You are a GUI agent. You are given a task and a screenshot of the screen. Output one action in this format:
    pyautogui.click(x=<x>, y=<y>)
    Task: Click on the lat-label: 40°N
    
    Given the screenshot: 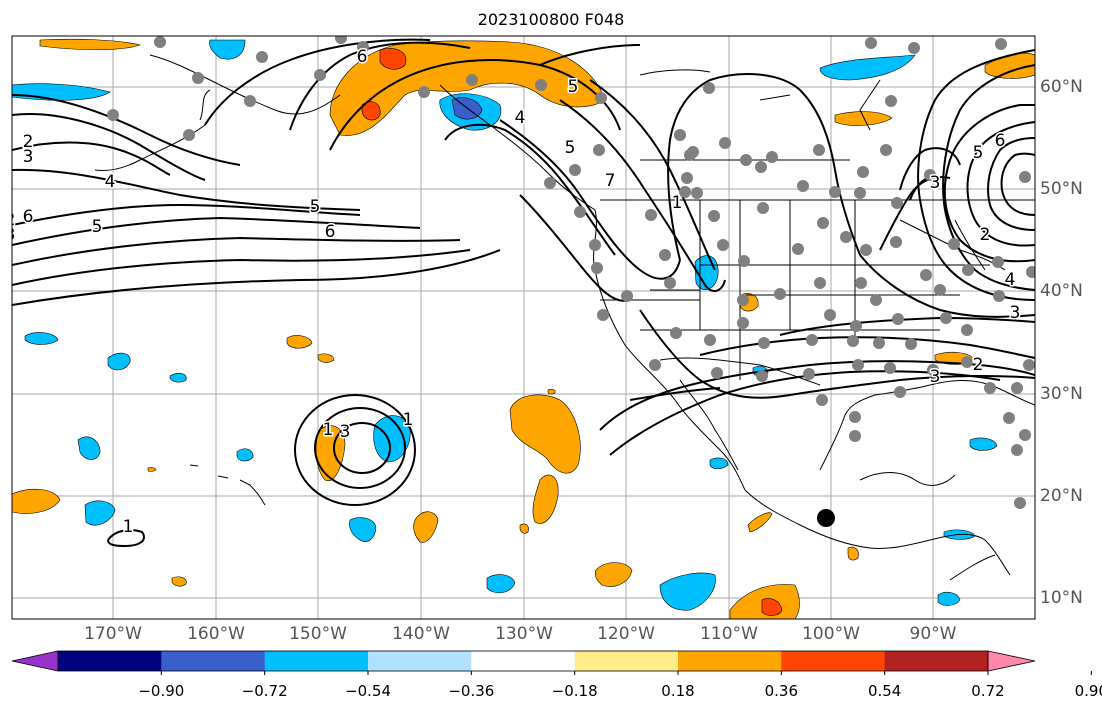 What is the action you would take?
    pyautogui.click(x=1061, y=291)
    